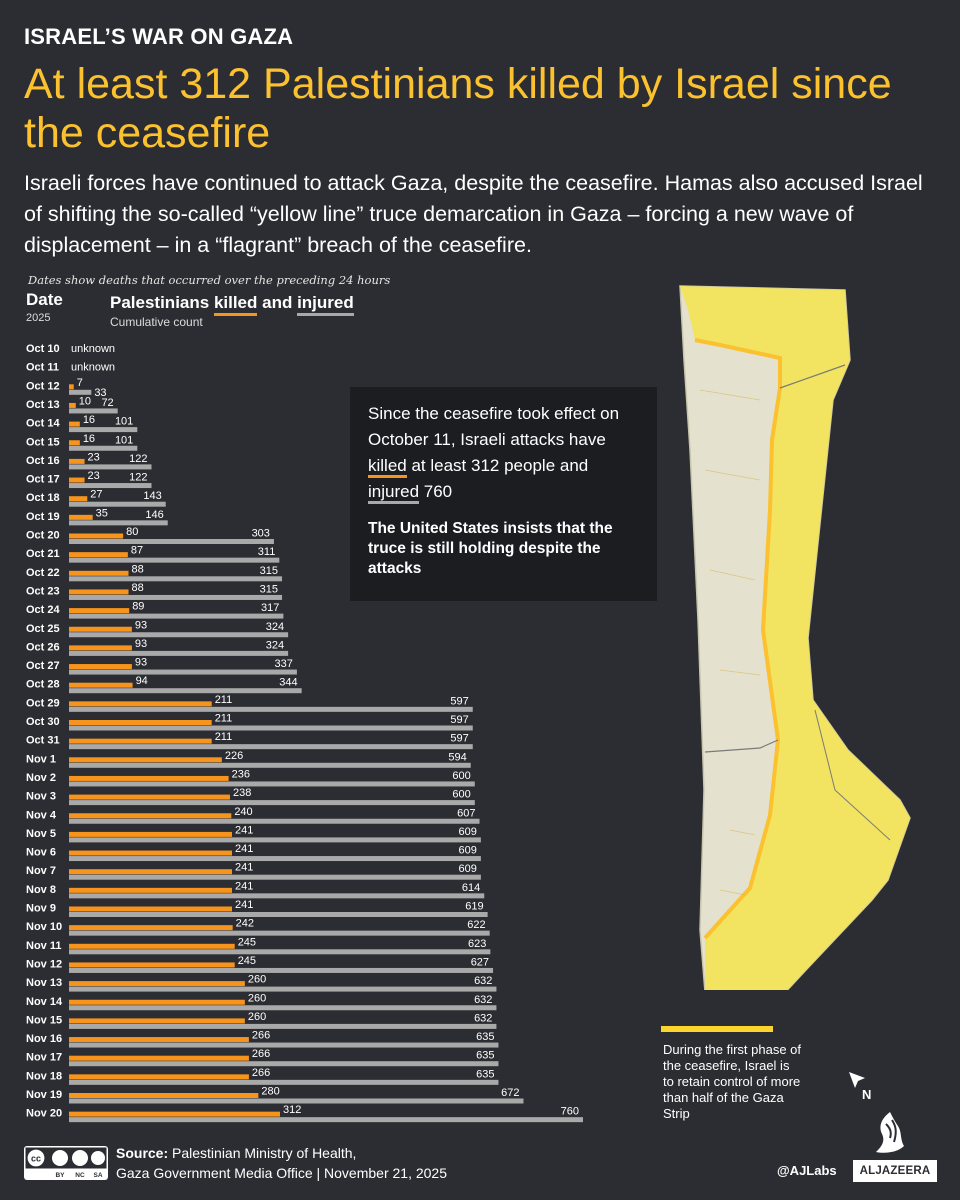  I want to click on date-label: Nov 20, so click(44, 1114).